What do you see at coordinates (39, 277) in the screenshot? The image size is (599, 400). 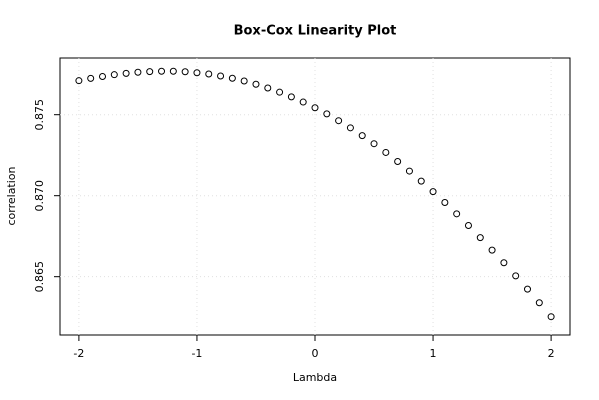 I see `y-tick-label: 0.865` at bounding box center [39, 277].